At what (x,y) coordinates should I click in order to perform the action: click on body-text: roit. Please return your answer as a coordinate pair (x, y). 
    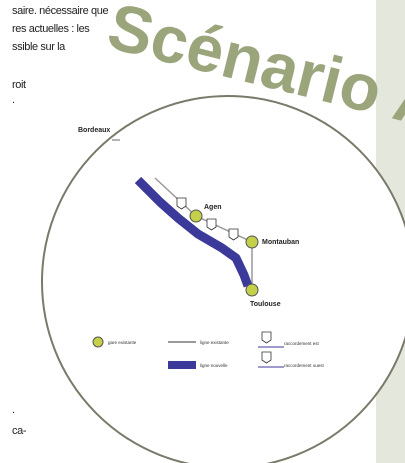
    Looking at the image, I should click on (19, 85).